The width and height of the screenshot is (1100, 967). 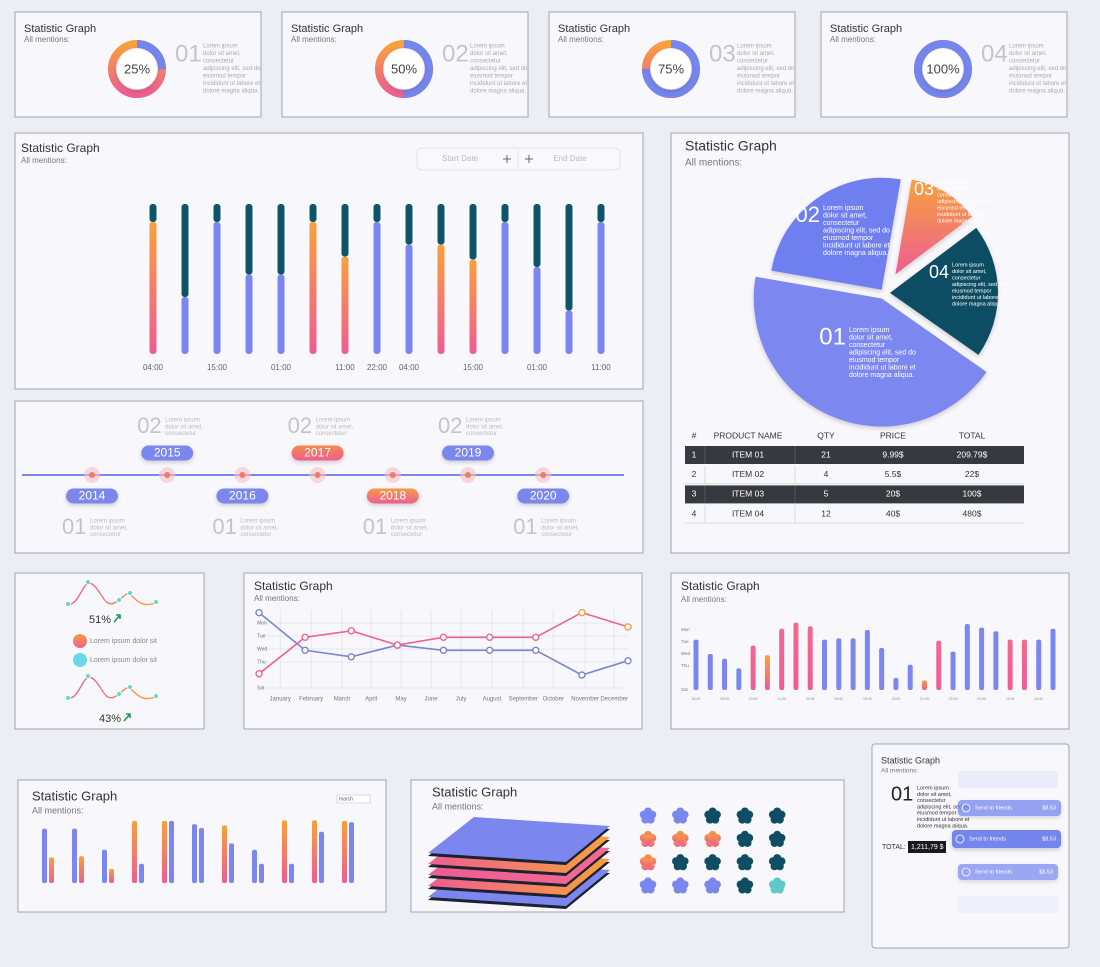 What do you see at coordinates (110, 719) in the screenshot?
I see `kpi-value: 43%` at bounding box center [110, 719].